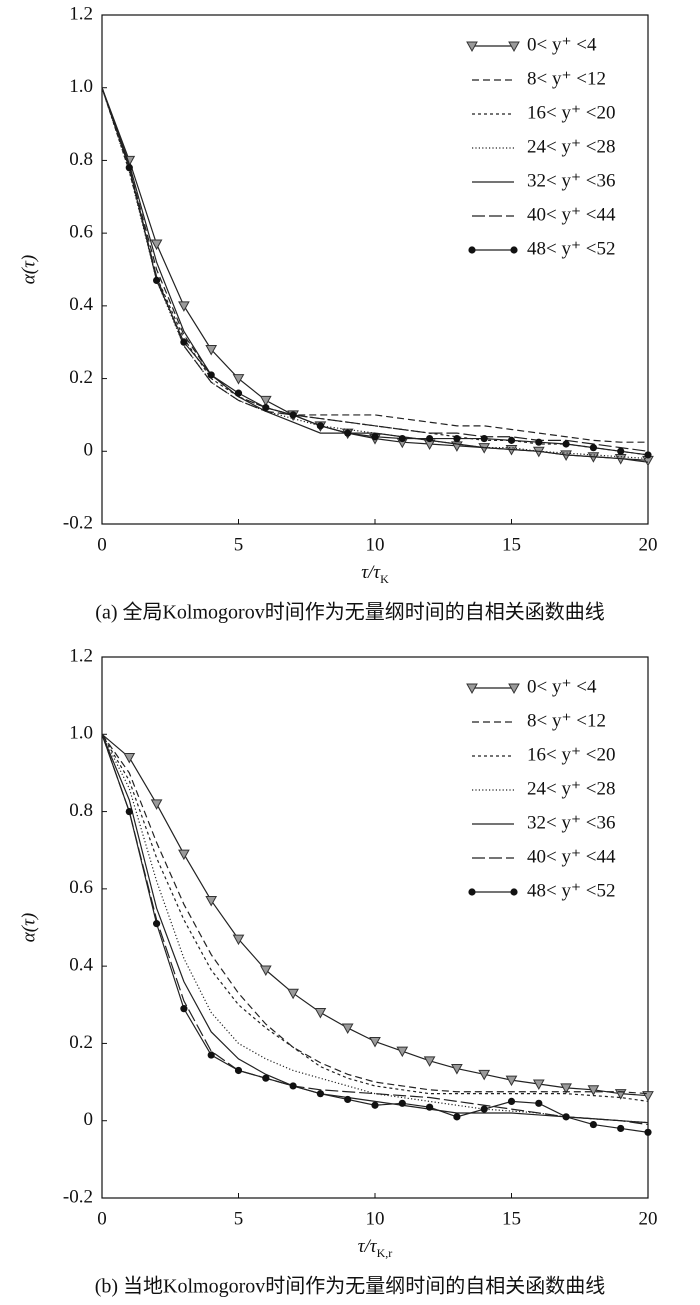 The width and height of the screenshot is (700, 1305). Describe the element at coordinates (81, 965) in the screenshot. I see `y-tick-label: 0.4` at that location.